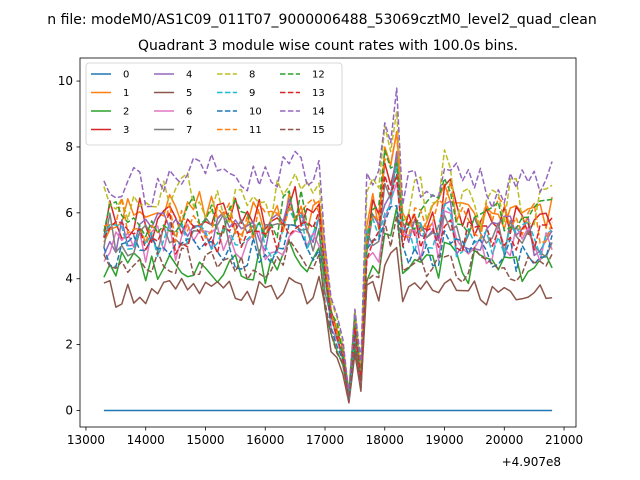 This screenshot has height=480, width=640. Describe the element at coordinates (126, 75) in the screenshot. I see `legend-label-0: 0` at that location.